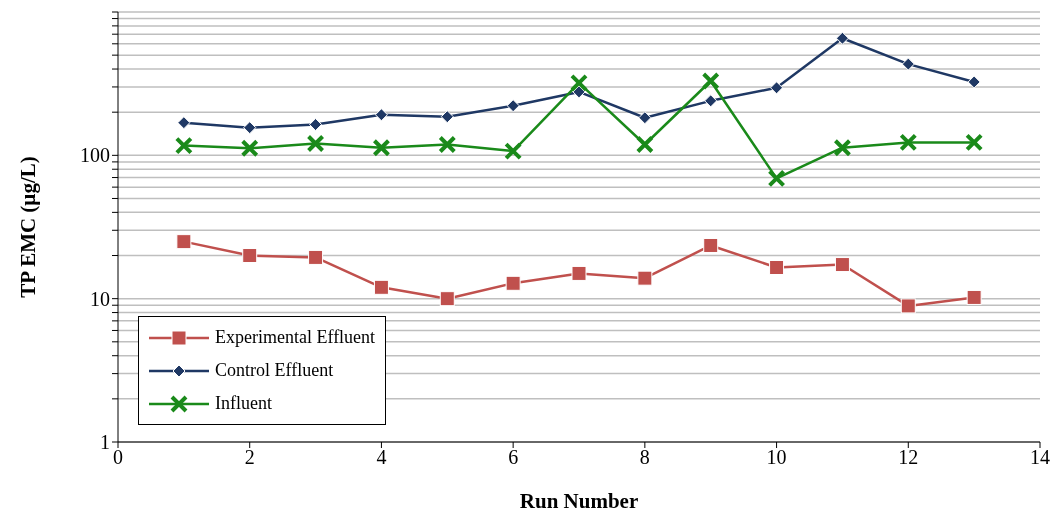  What do you see at coordinates (295, 337) in the screenshot?
I see `legend-label: Experimental Effluent` at bounding box center [295, 337].